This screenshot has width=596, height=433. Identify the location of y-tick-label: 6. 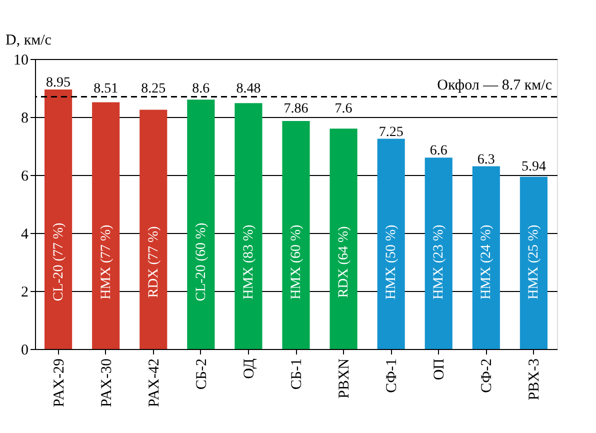
(25, 176).